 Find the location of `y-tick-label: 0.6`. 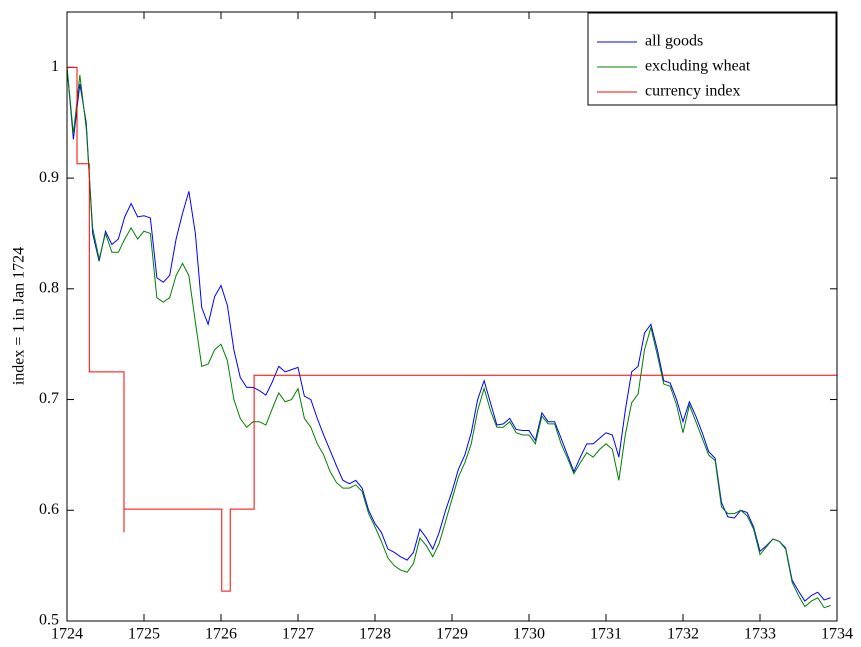

y-tick-label: 0.6 is located at coordinates (49, 509).